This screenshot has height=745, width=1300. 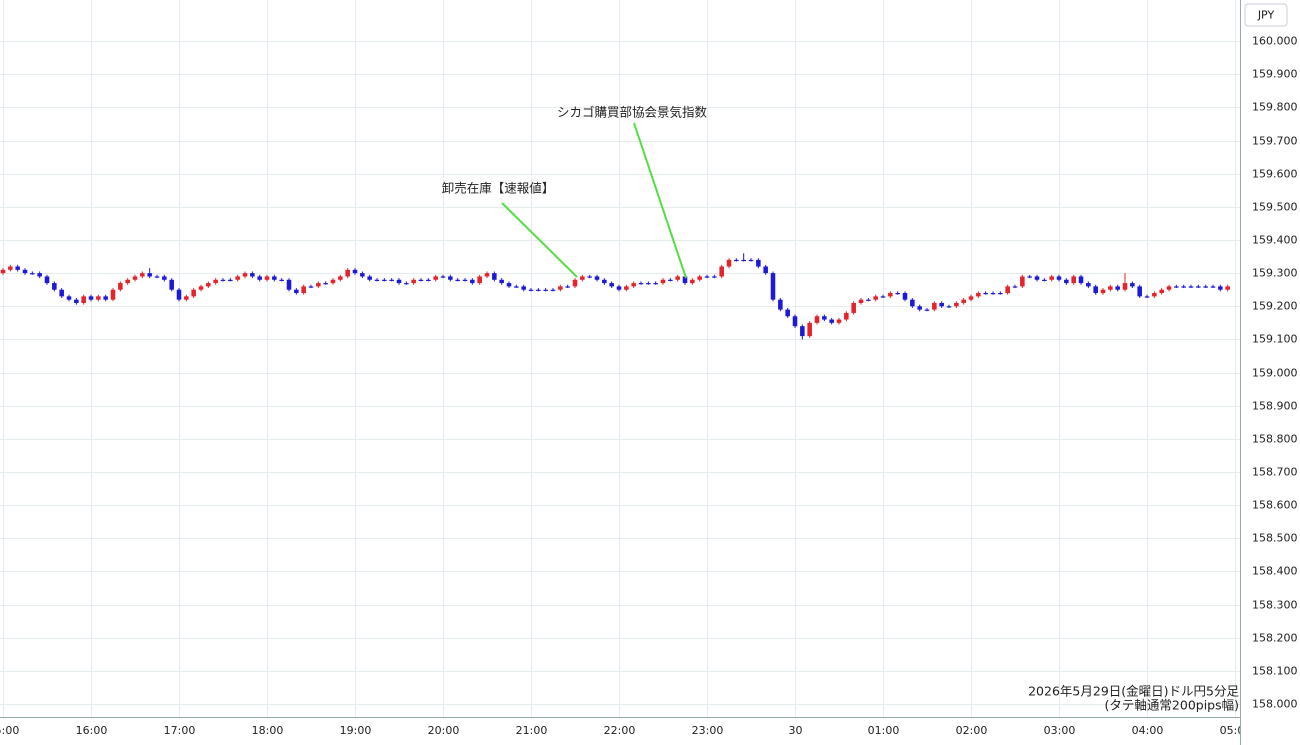 What do you see at coordinates (92, 730) in the screenshot?
I see `x-tick-label: 16:00` at bounding box center [92, 730].